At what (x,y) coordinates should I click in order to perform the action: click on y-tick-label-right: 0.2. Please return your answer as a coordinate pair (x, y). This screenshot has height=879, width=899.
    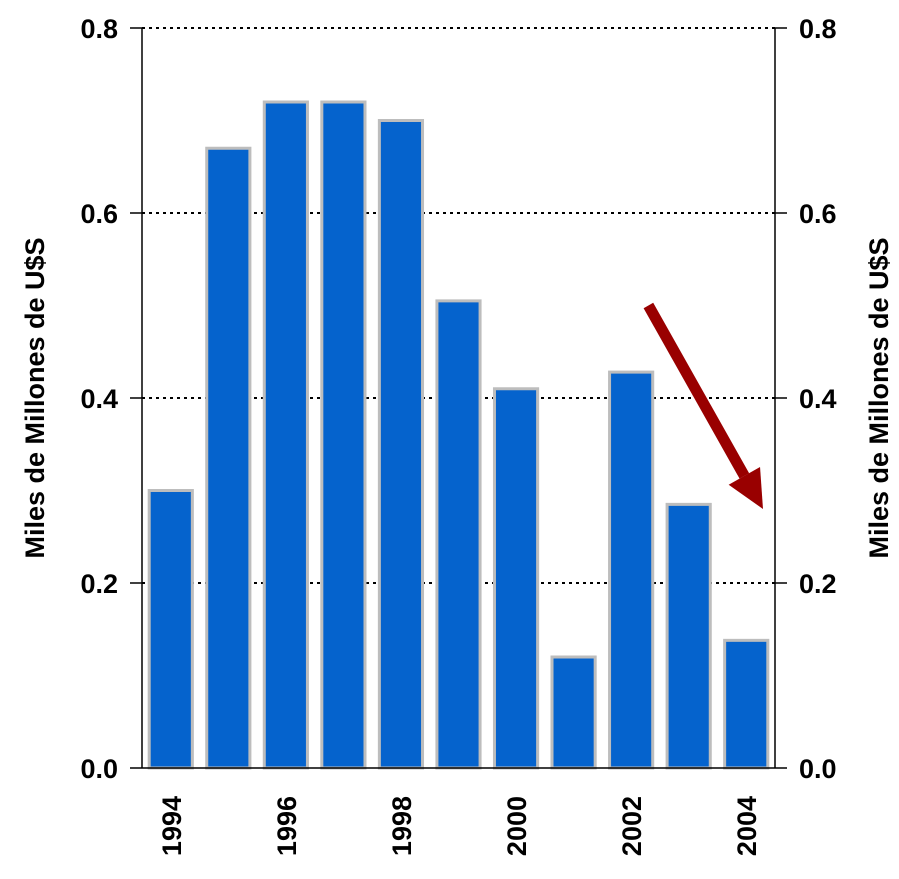
    Looking at the image, I should click on (818, 584).